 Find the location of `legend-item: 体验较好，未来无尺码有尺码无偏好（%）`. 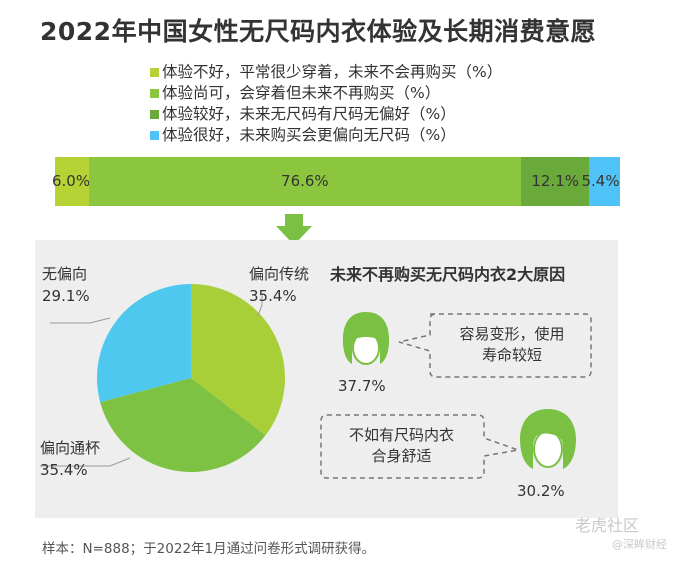

legend-item: 体验较好，未来无尺码有尺码无偏好（%） is located at coordinates (326, 114).